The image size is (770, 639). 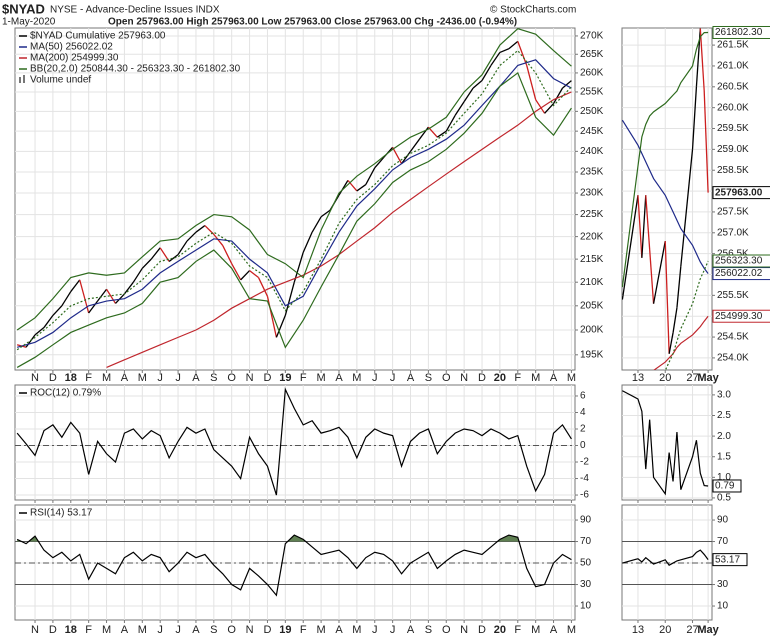 What do you see at coordinates (586, 520) in the screenshot?
I see `y-tick-label: 90` at bounding box center [586, 520].